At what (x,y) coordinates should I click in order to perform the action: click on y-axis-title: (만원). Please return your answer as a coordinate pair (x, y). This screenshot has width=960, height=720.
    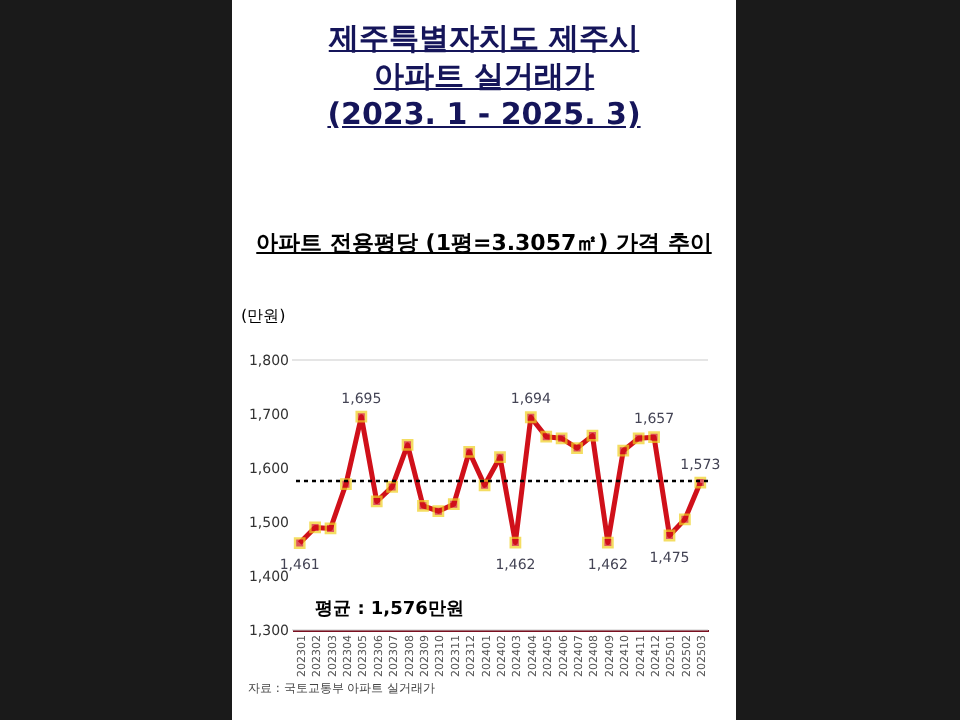
    Looking at the image, I should click on (263, 316).